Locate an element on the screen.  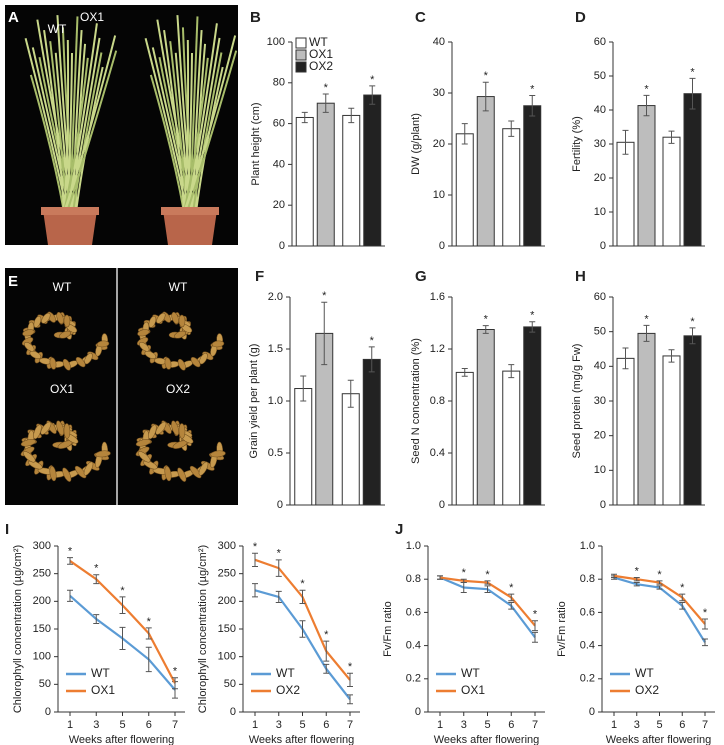
y-axis-label: Seed N concentration (%) is located at coordinates (416, 401).